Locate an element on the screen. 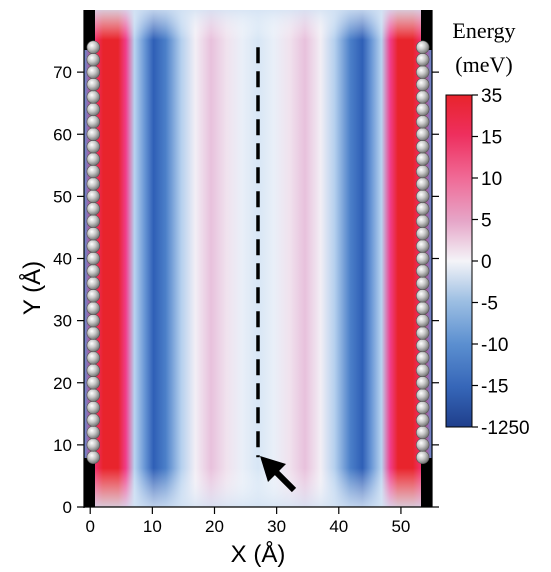  colorbar-tick-label: 5 is located at coordinates (486, 221).